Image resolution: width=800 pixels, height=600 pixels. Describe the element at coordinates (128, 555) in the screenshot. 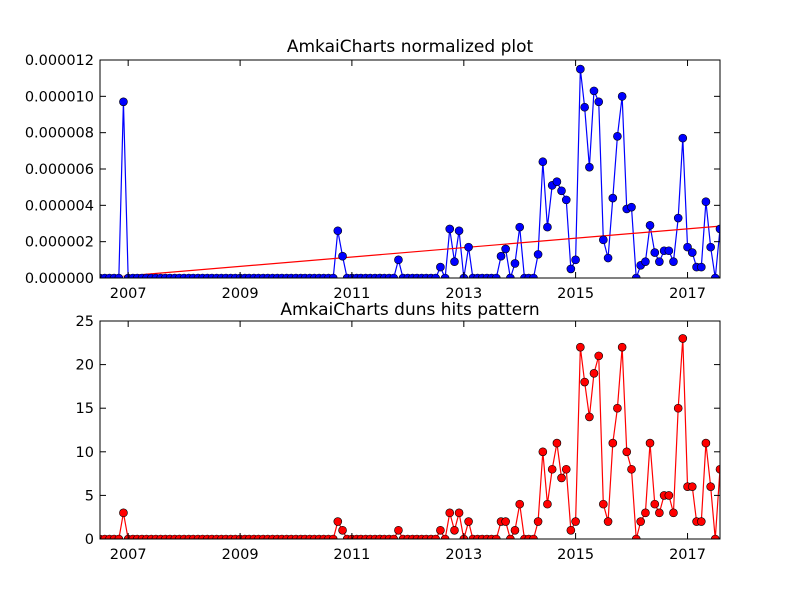

I see `chart-bottom-x-tick-label-0: 2007` at that location.